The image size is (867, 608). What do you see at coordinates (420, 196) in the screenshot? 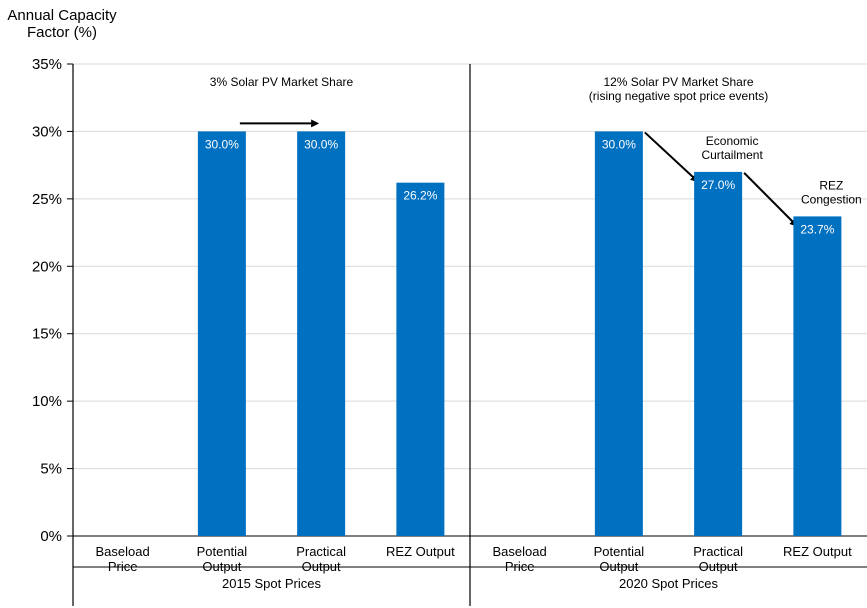
I see `bar-value-label: 26.2%` at bounding box center [420, 196].